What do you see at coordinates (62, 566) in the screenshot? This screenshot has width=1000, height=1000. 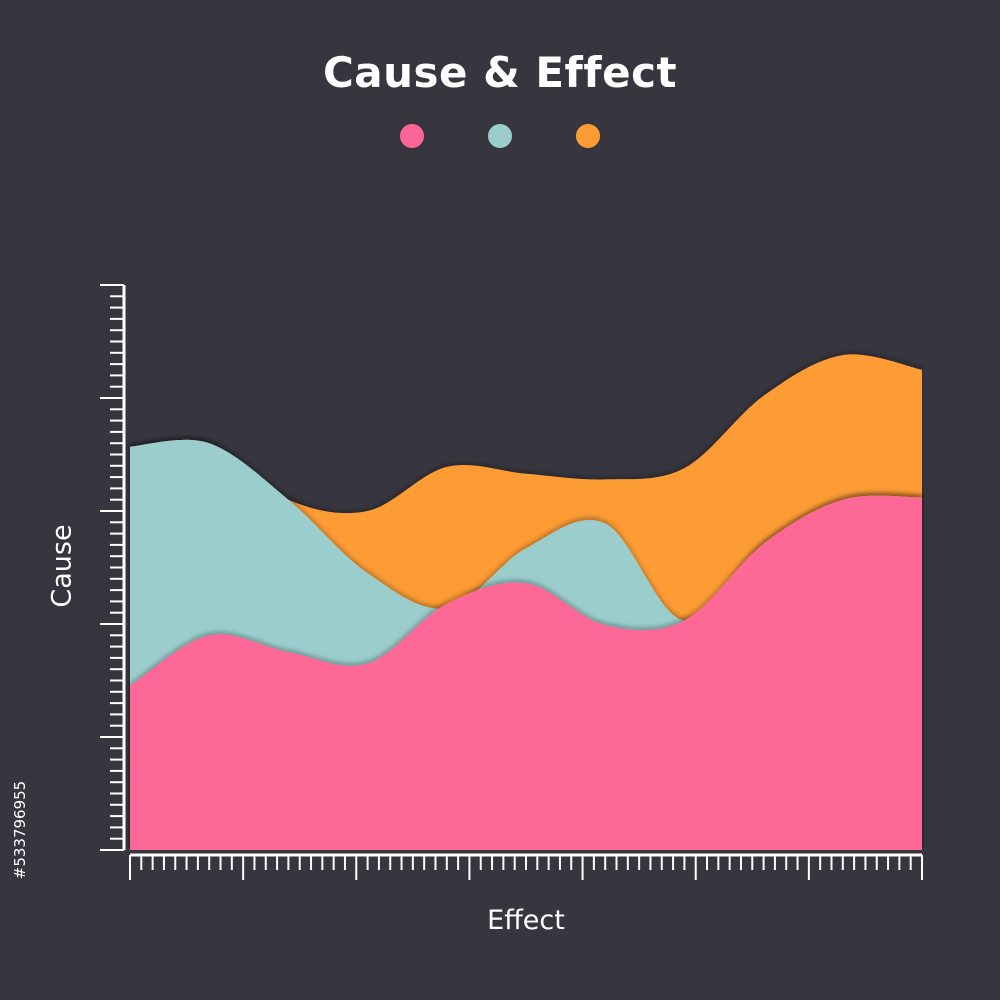 I see `y-axis-label: Cause` at bounding box center [62, 566].